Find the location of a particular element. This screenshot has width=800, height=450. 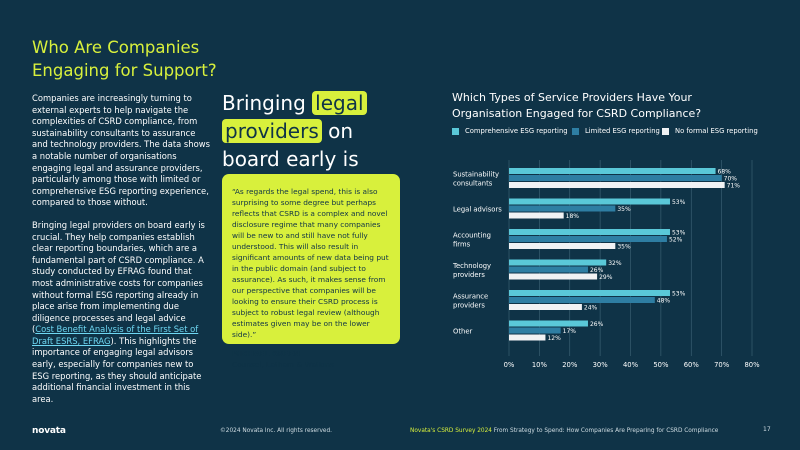

legend-swatch-limited is located at coordinates (575, 131).